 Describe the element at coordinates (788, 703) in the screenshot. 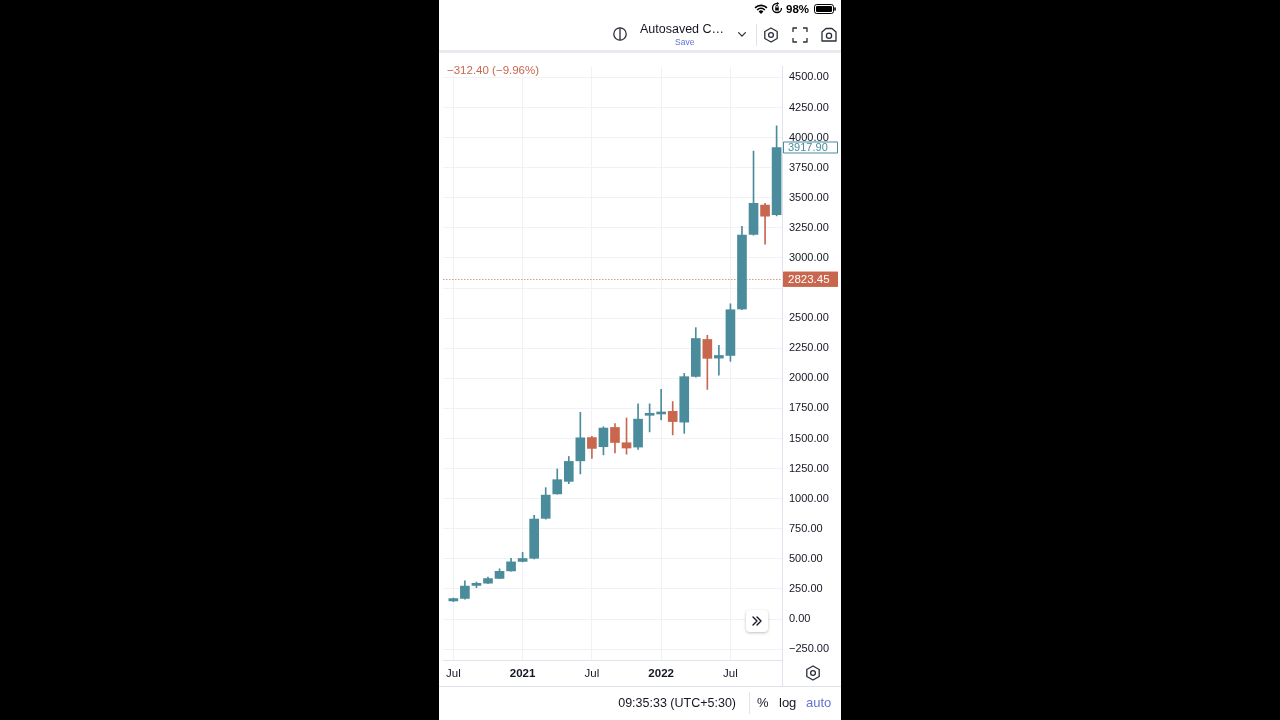

I see `text: log` at that location.